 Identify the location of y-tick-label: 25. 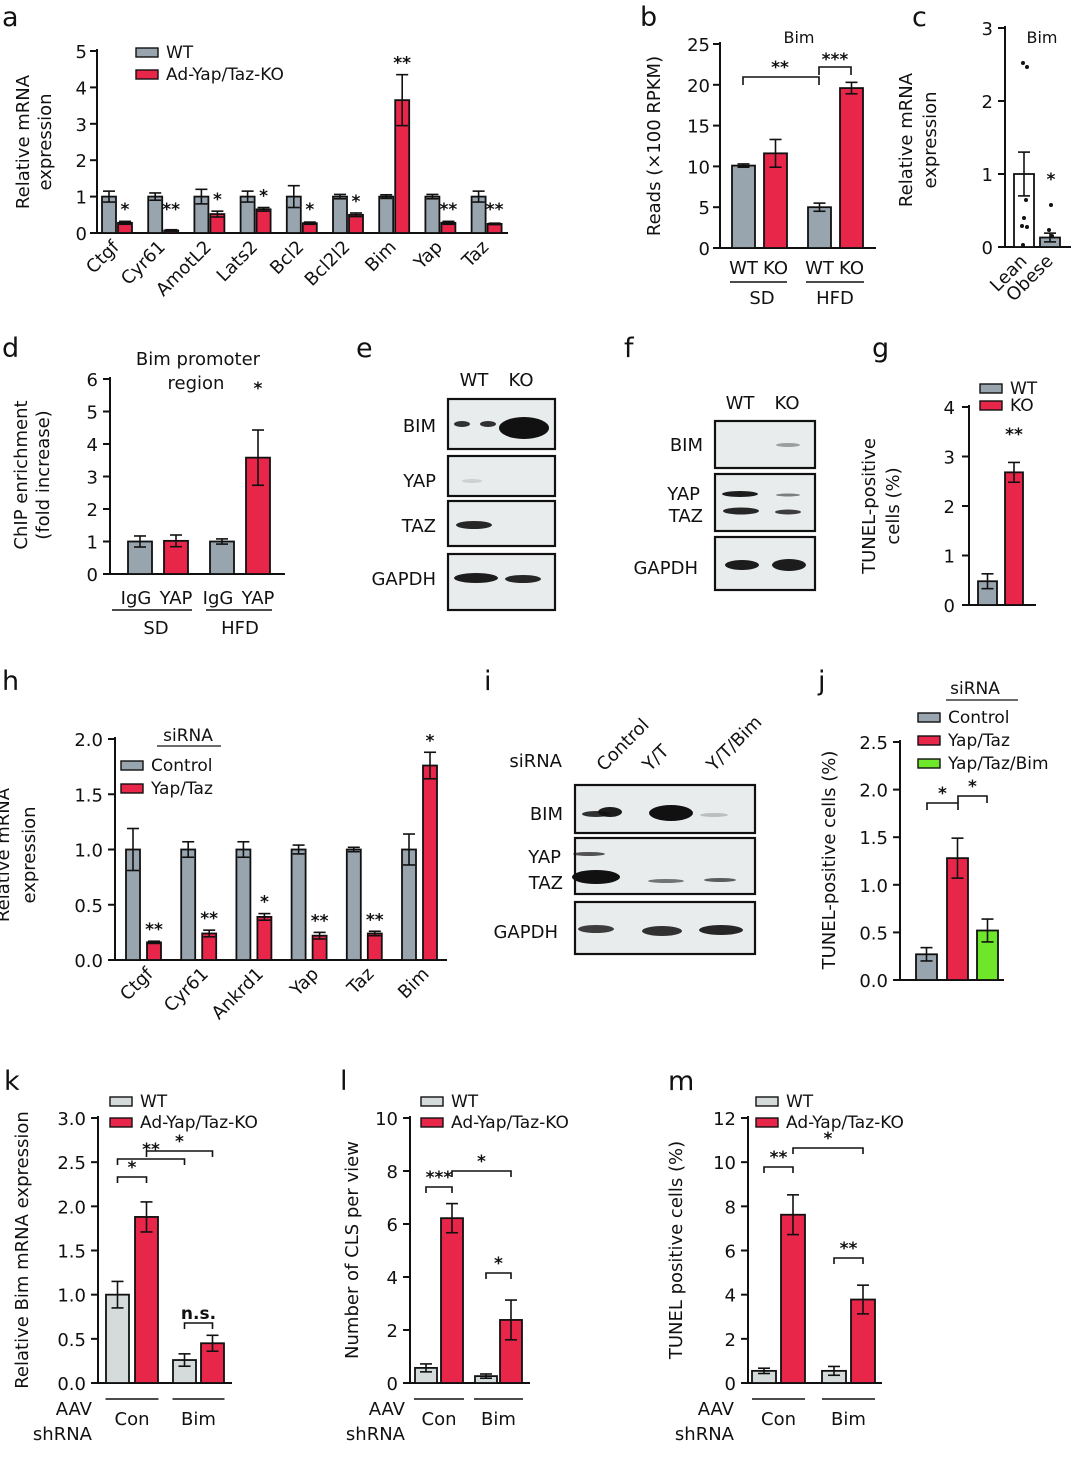
(698, 45).